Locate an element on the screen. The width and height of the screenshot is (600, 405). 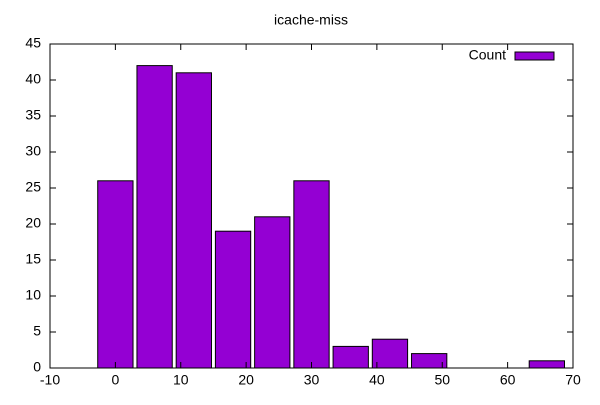
chart-title: icache-miss is located at coordinates (311, 20).